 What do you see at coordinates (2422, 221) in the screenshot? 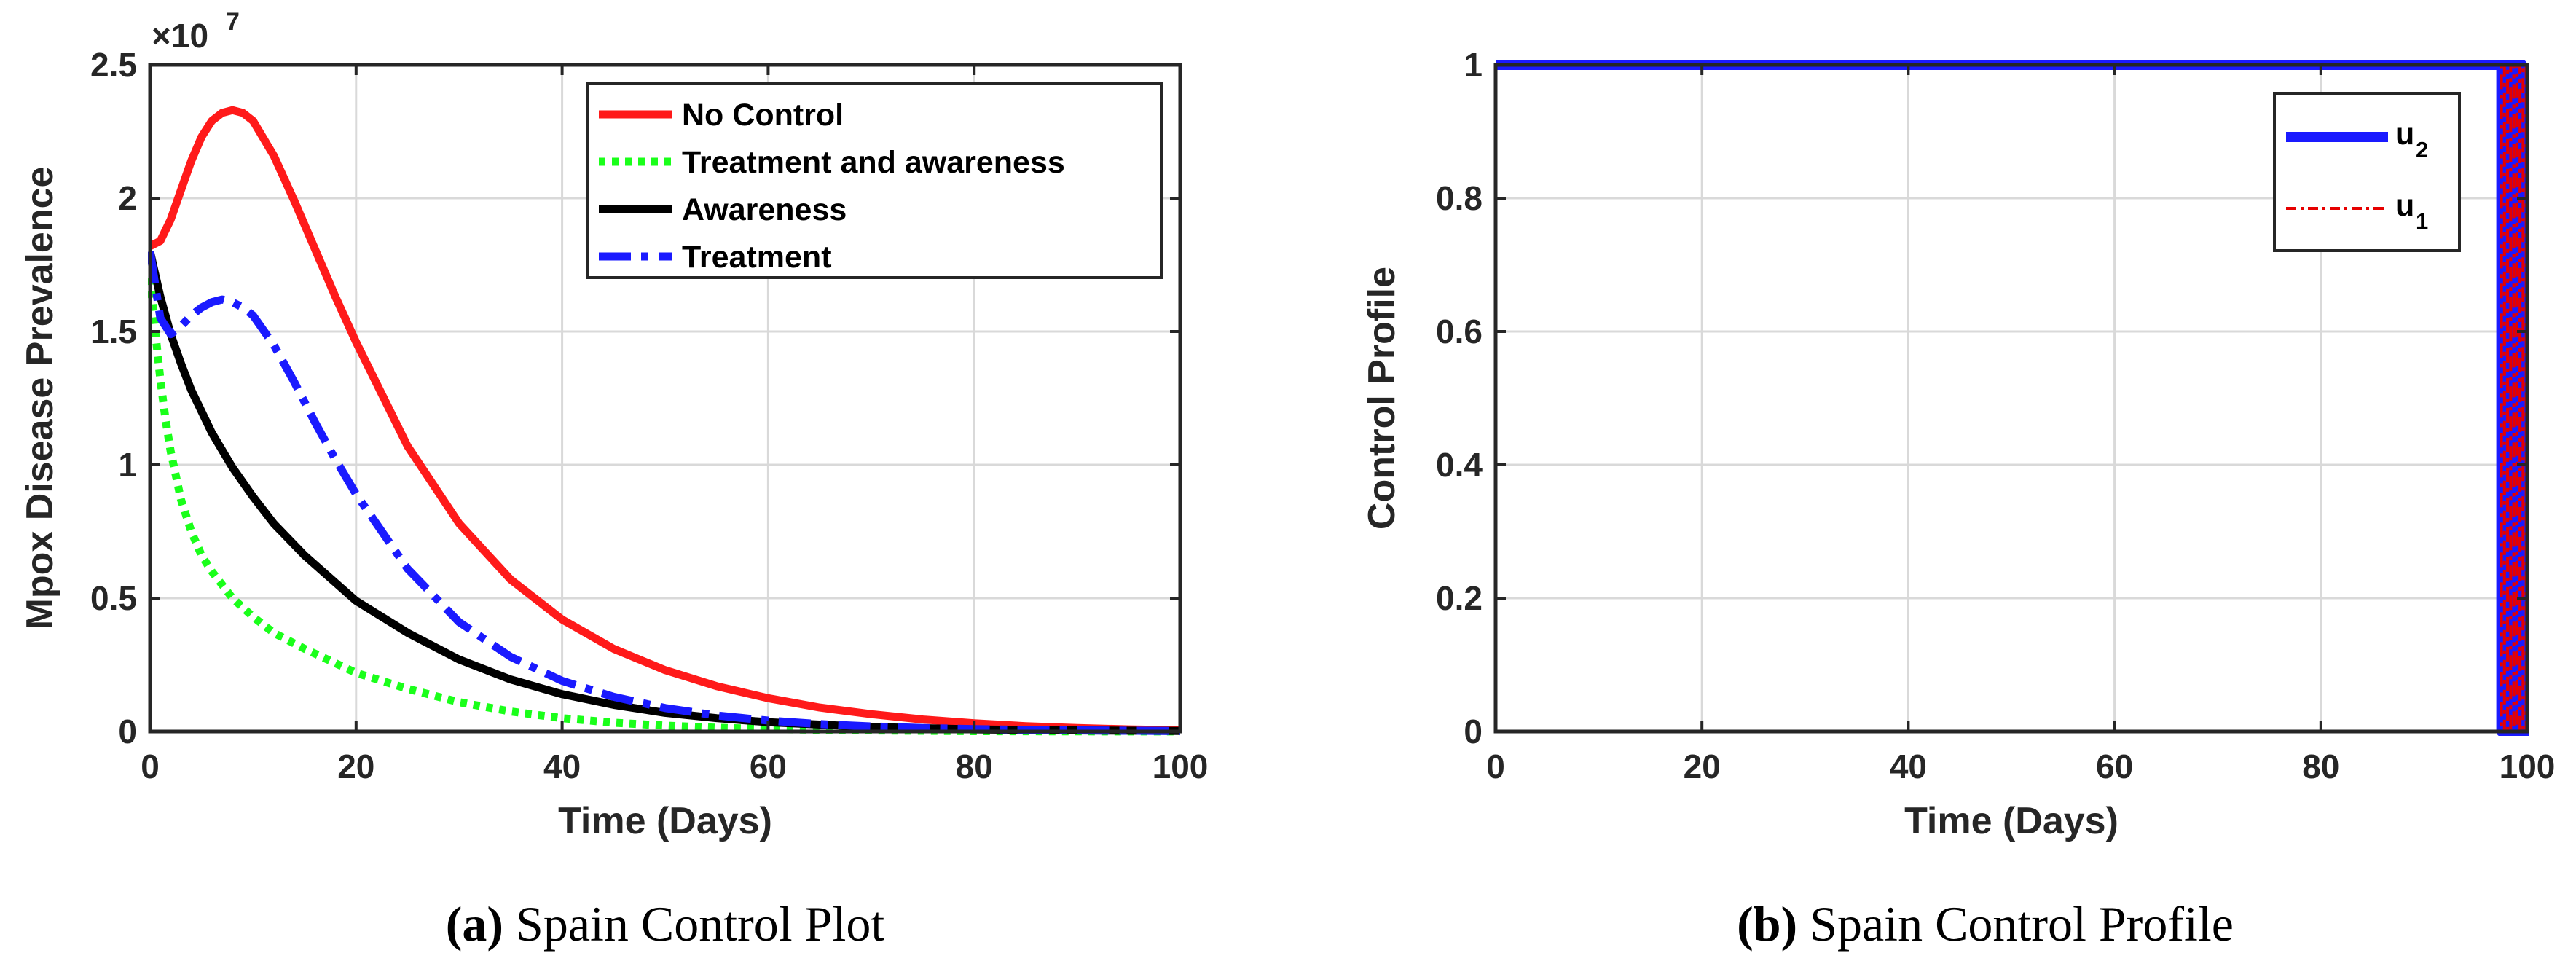
I see `legend-label-subscript: 1` at bounding box center [2422, 221].